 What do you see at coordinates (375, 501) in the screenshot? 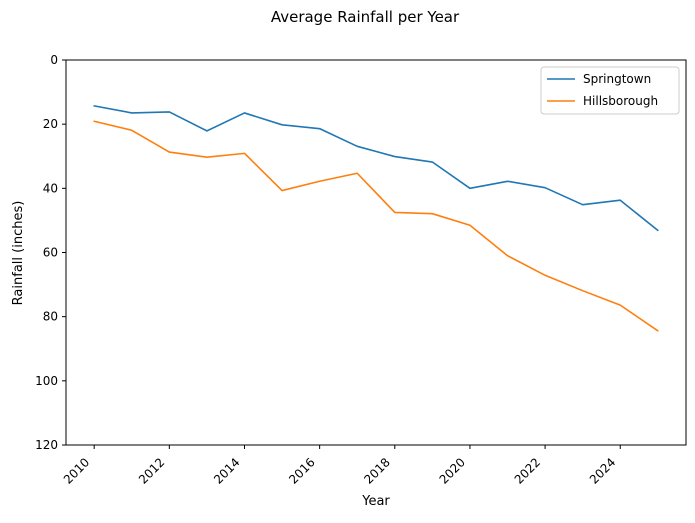
I see `x-axis-label: Year` at bounding box center [375, 501].